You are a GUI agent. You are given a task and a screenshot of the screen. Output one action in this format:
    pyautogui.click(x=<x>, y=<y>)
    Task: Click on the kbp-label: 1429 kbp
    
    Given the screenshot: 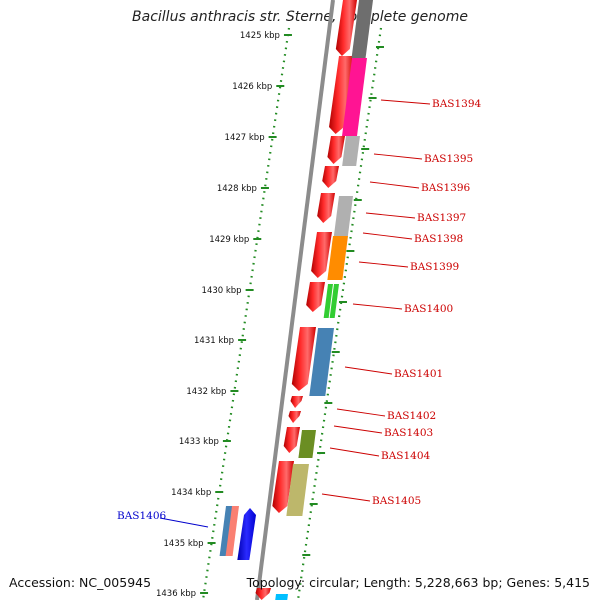 What is the action you would take?
    pyautogui.click(x=229, y=240)
    